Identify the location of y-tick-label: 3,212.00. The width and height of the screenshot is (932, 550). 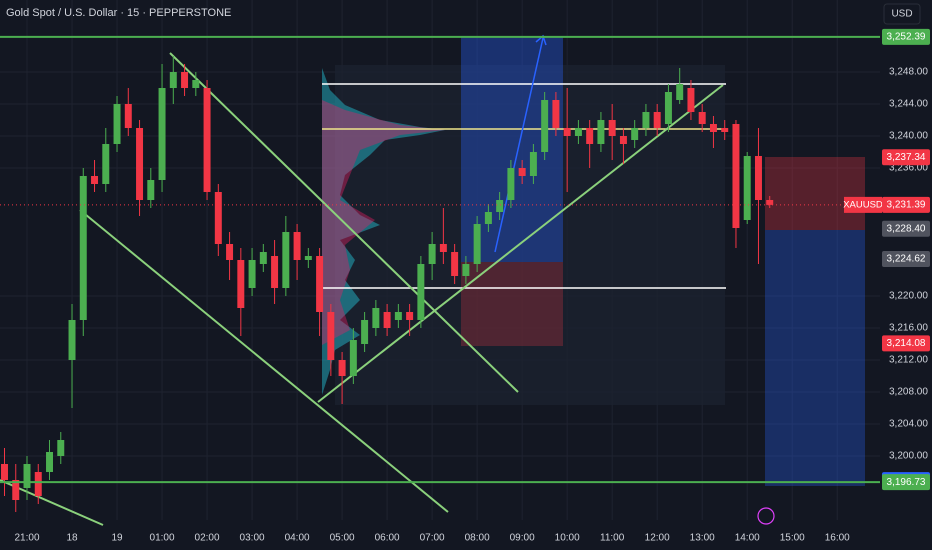
(908, 360).